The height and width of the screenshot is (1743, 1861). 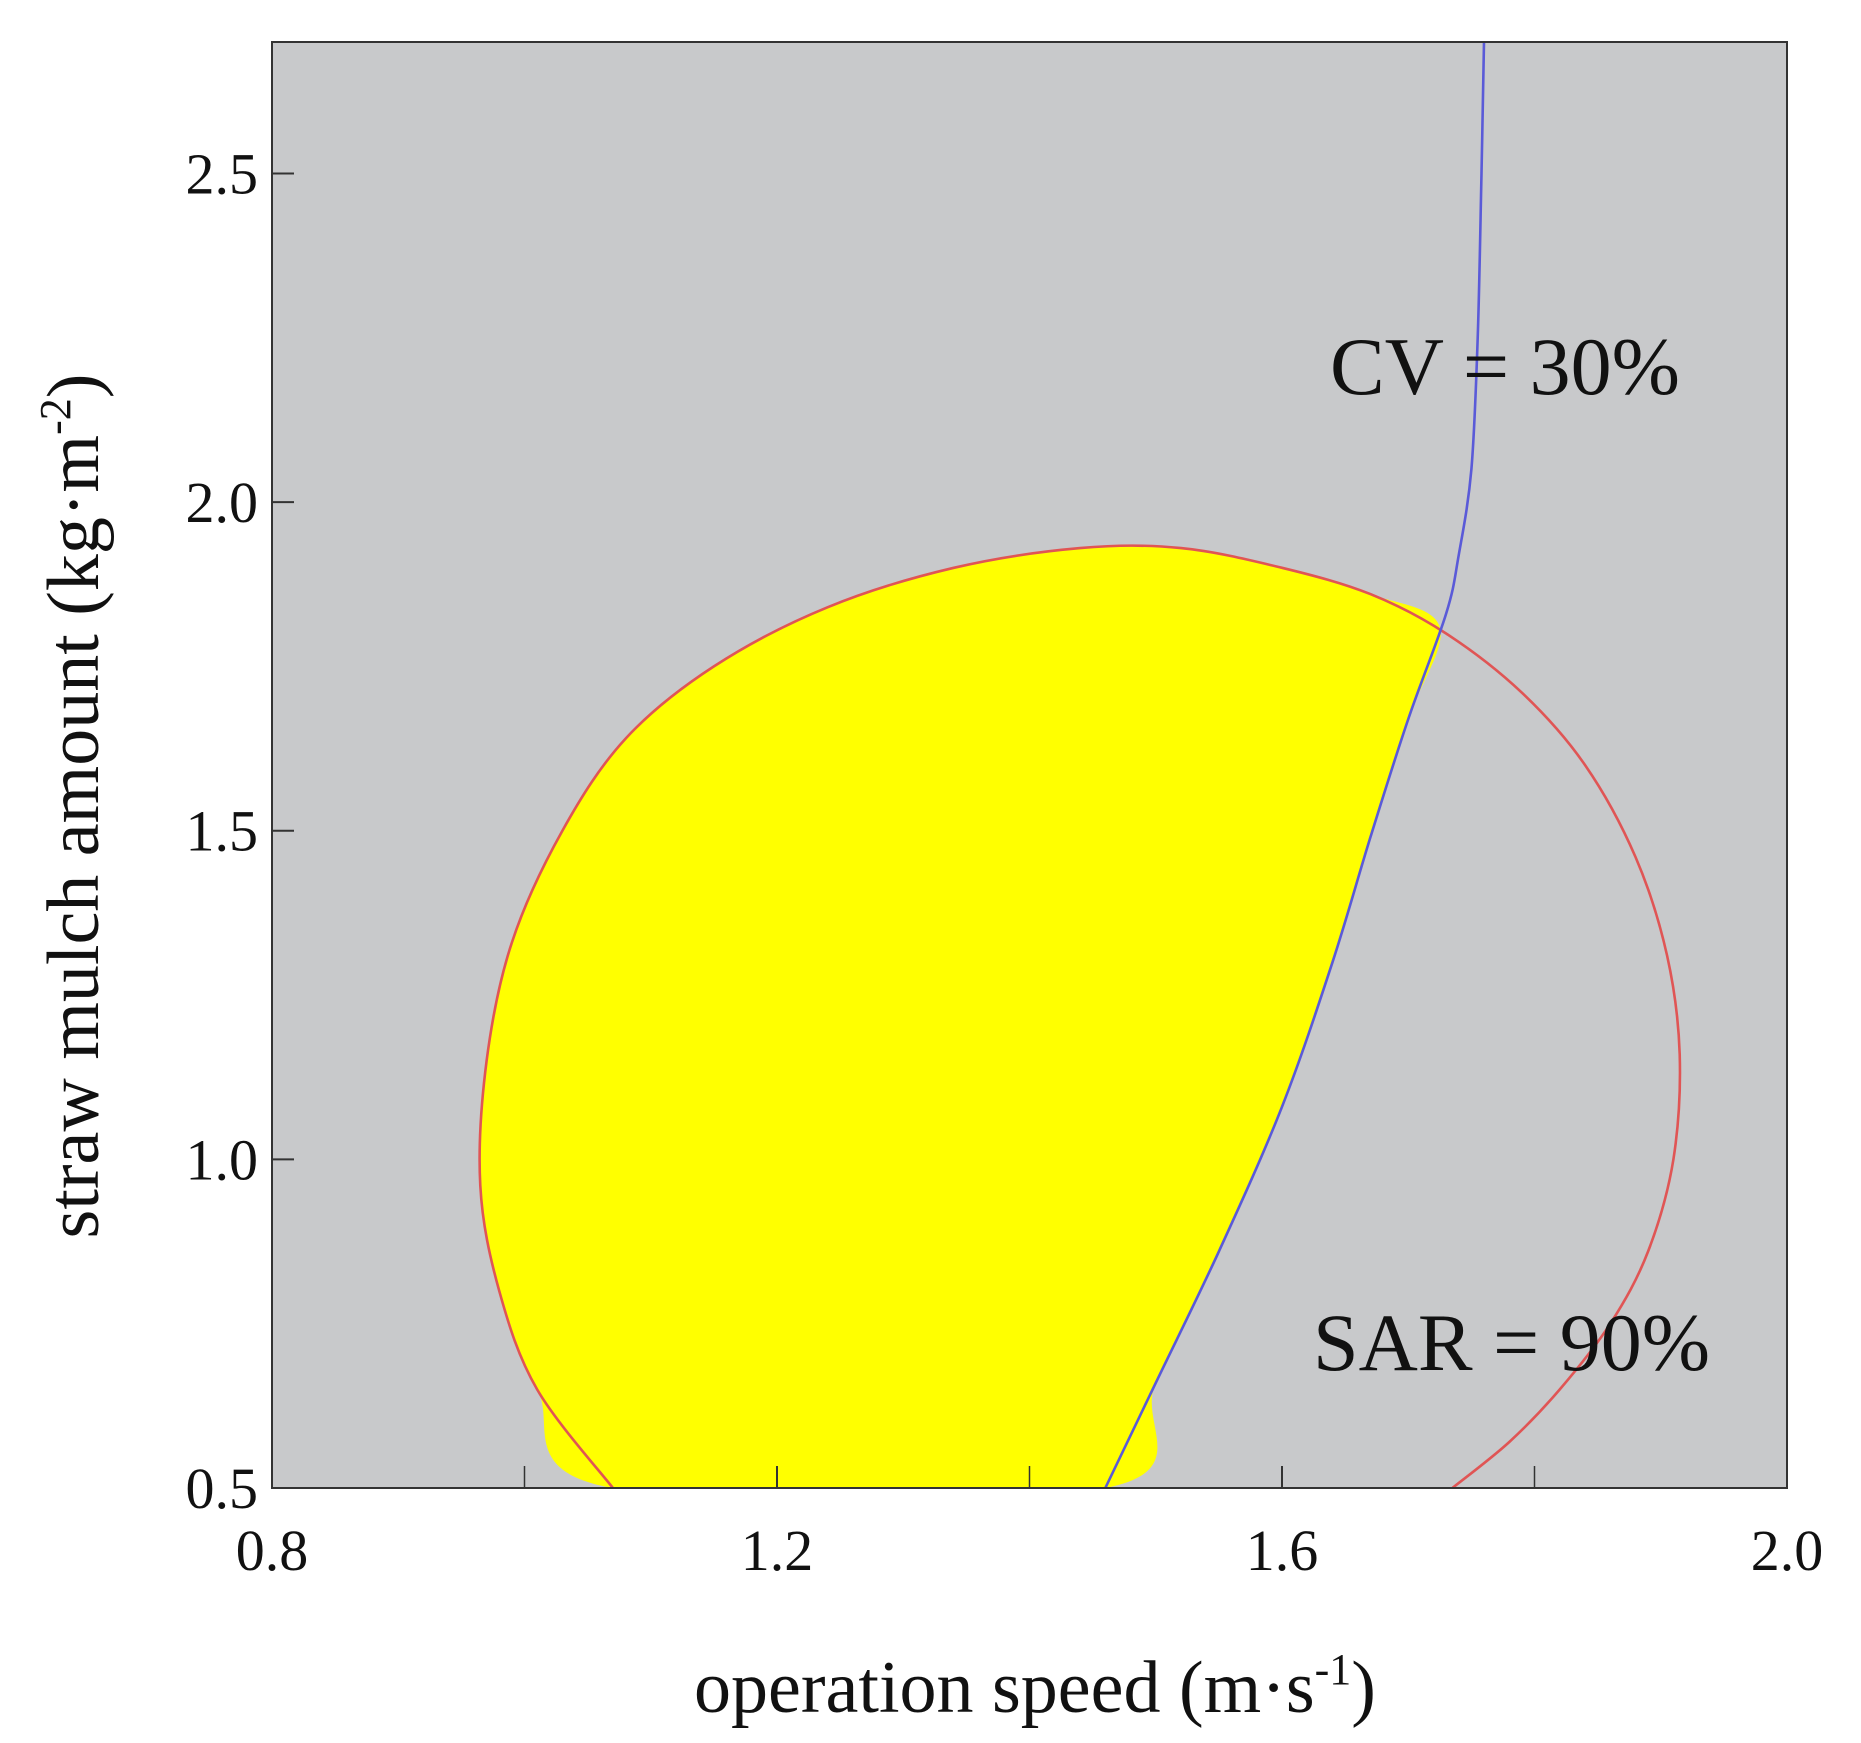 What do you see at coordinates (222, 831) in the screenshot?
I see `y-tick-label: 1.5` at bounding box center [222, 831].